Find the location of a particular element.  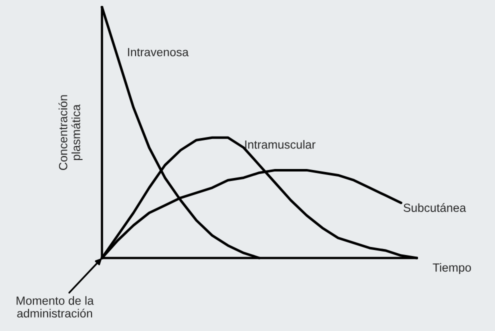

text: Momento de la administración is located at coordinates (55, 307).